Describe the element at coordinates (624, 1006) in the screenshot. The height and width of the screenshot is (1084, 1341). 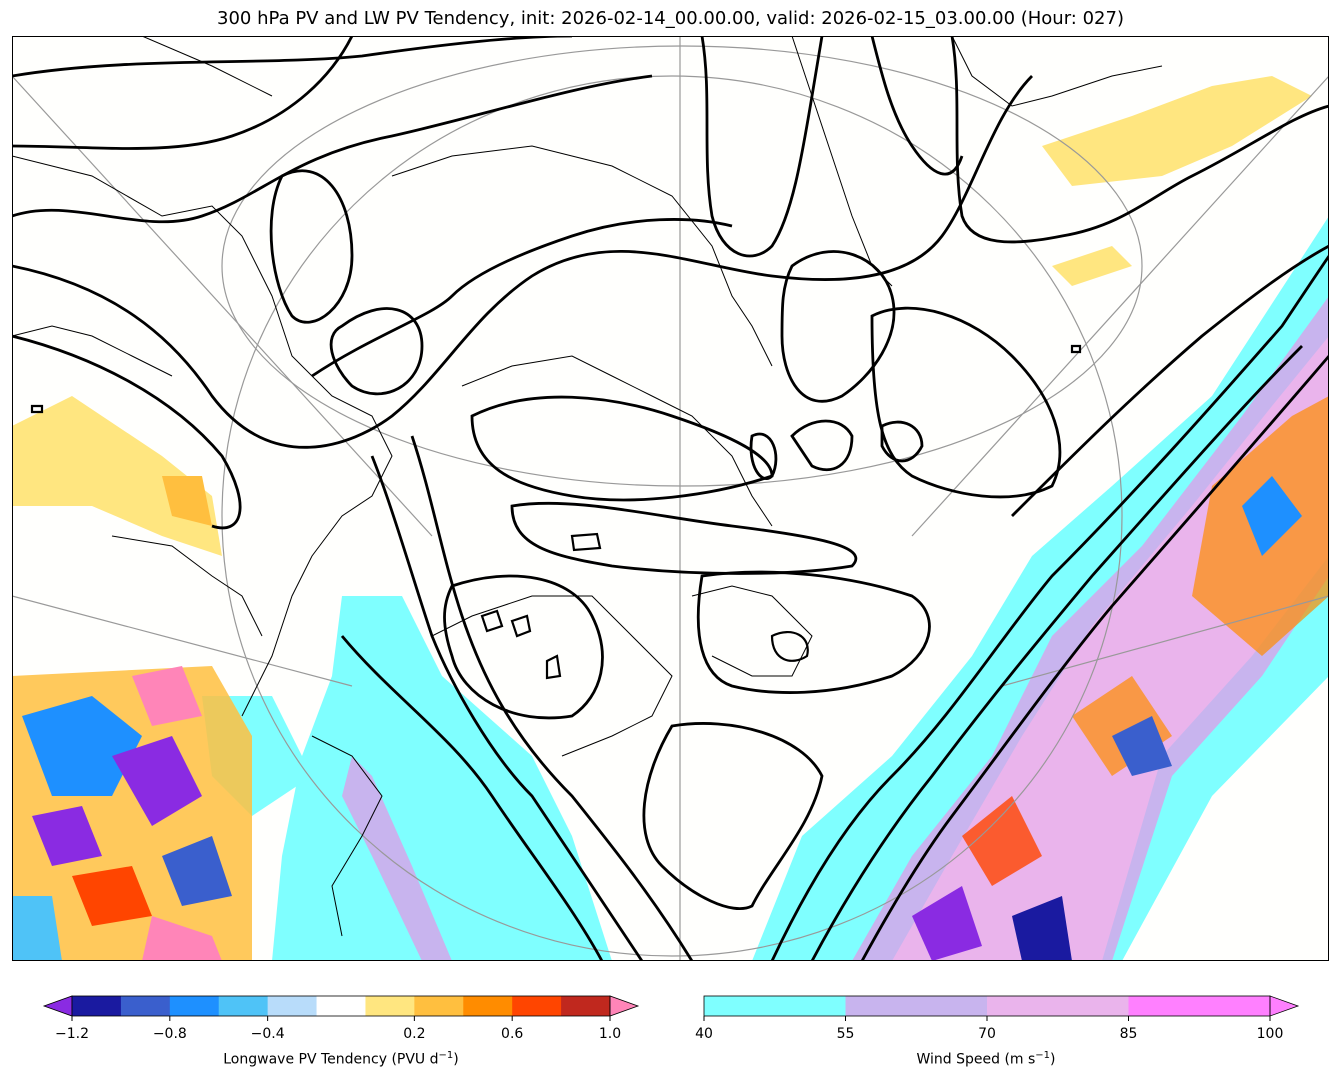
I see `tendency-extend-high` at that location.